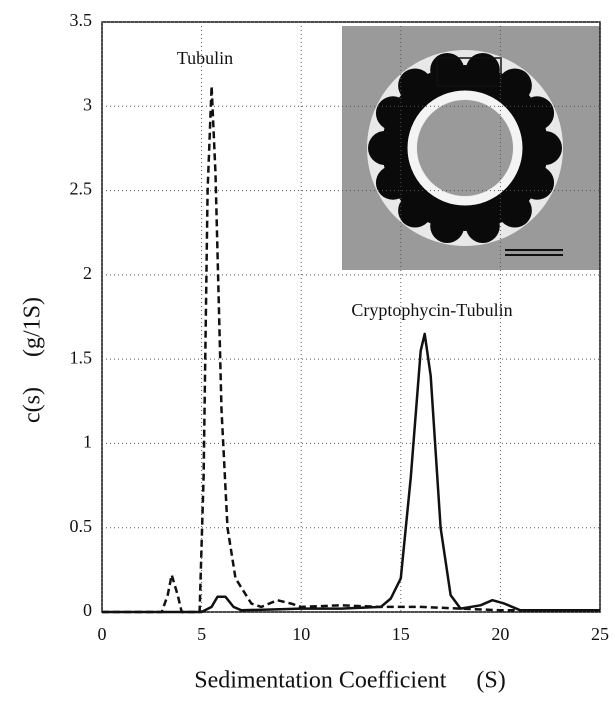  What do you see at coordinates (201, 634) in the screenshot?
I see `x-tick-label: 5` at bounding box center [201, 634].